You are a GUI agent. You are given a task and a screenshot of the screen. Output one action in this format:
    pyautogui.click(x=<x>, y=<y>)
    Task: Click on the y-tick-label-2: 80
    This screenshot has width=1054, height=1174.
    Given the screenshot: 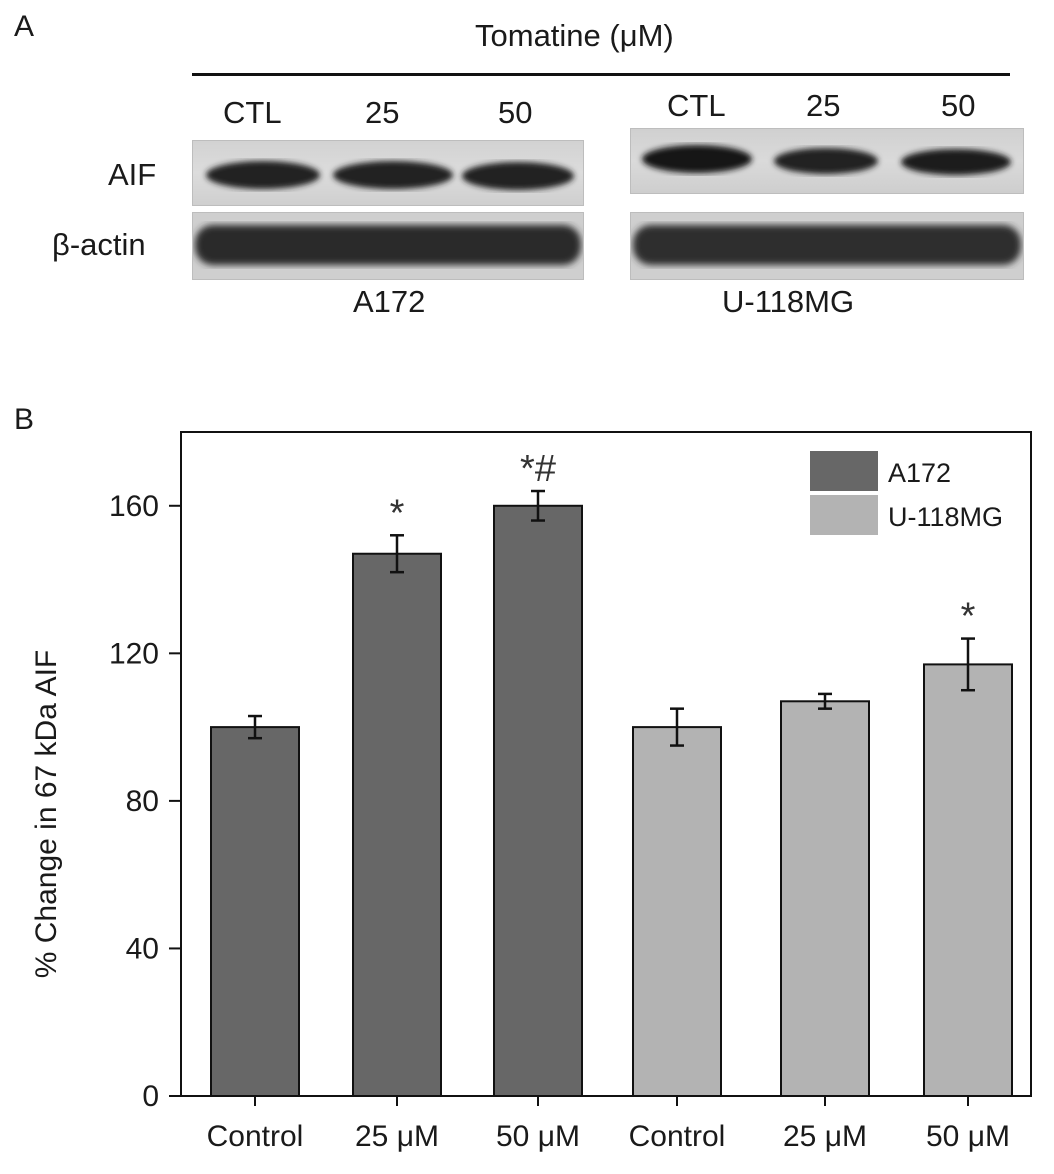 What is the action you would take?
    pyautogui.click(x=142, y=801)
    